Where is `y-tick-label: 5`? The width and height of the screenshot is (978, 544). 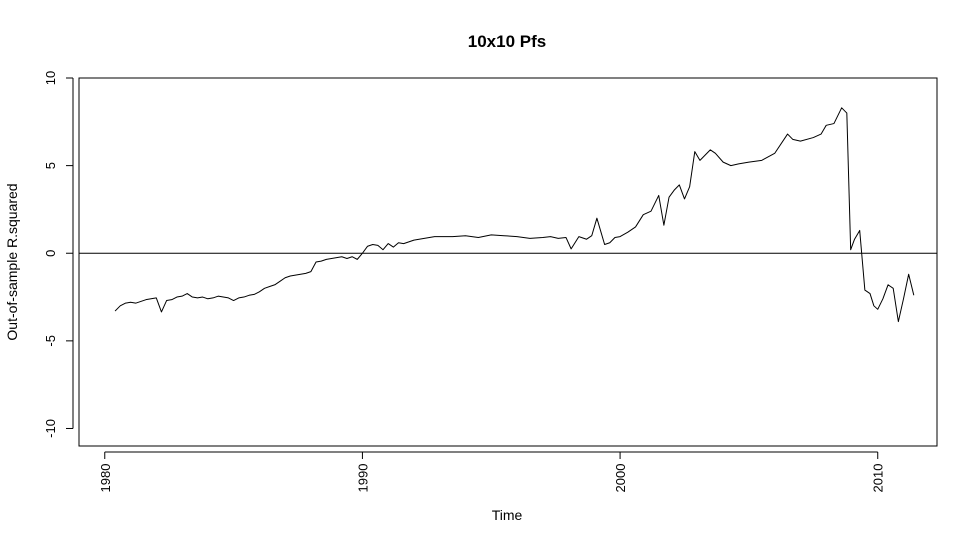 y-tick-label: 5 is located at coordinates (50, 165).